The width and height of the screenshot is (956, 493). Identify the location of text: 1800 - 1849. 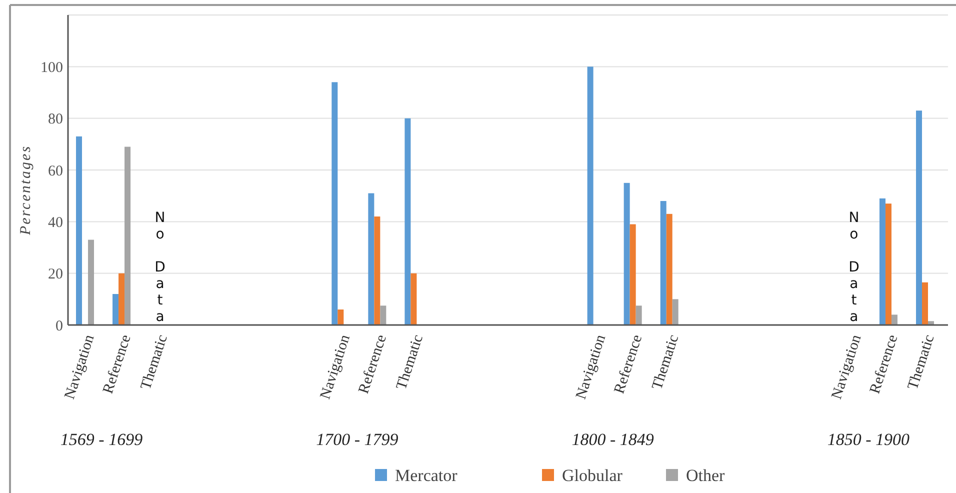
(613, 439).